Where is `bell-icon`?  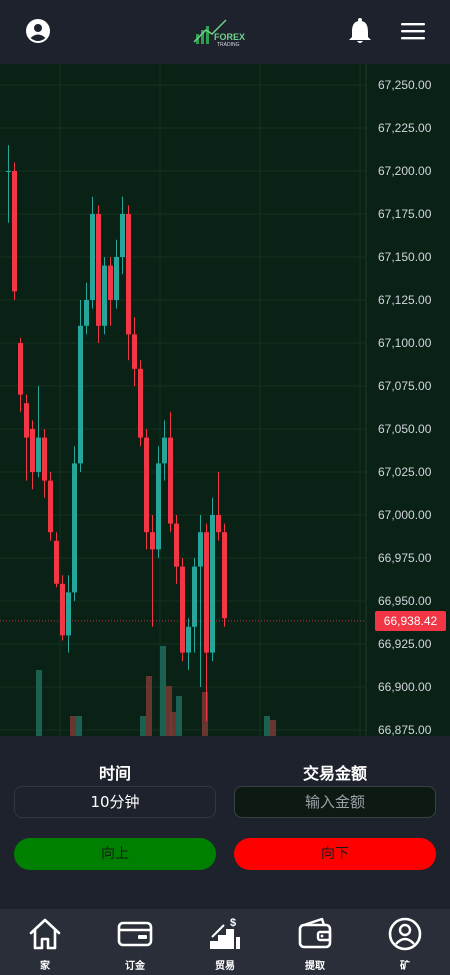
bell-icon is located at coordinates (360, 30).